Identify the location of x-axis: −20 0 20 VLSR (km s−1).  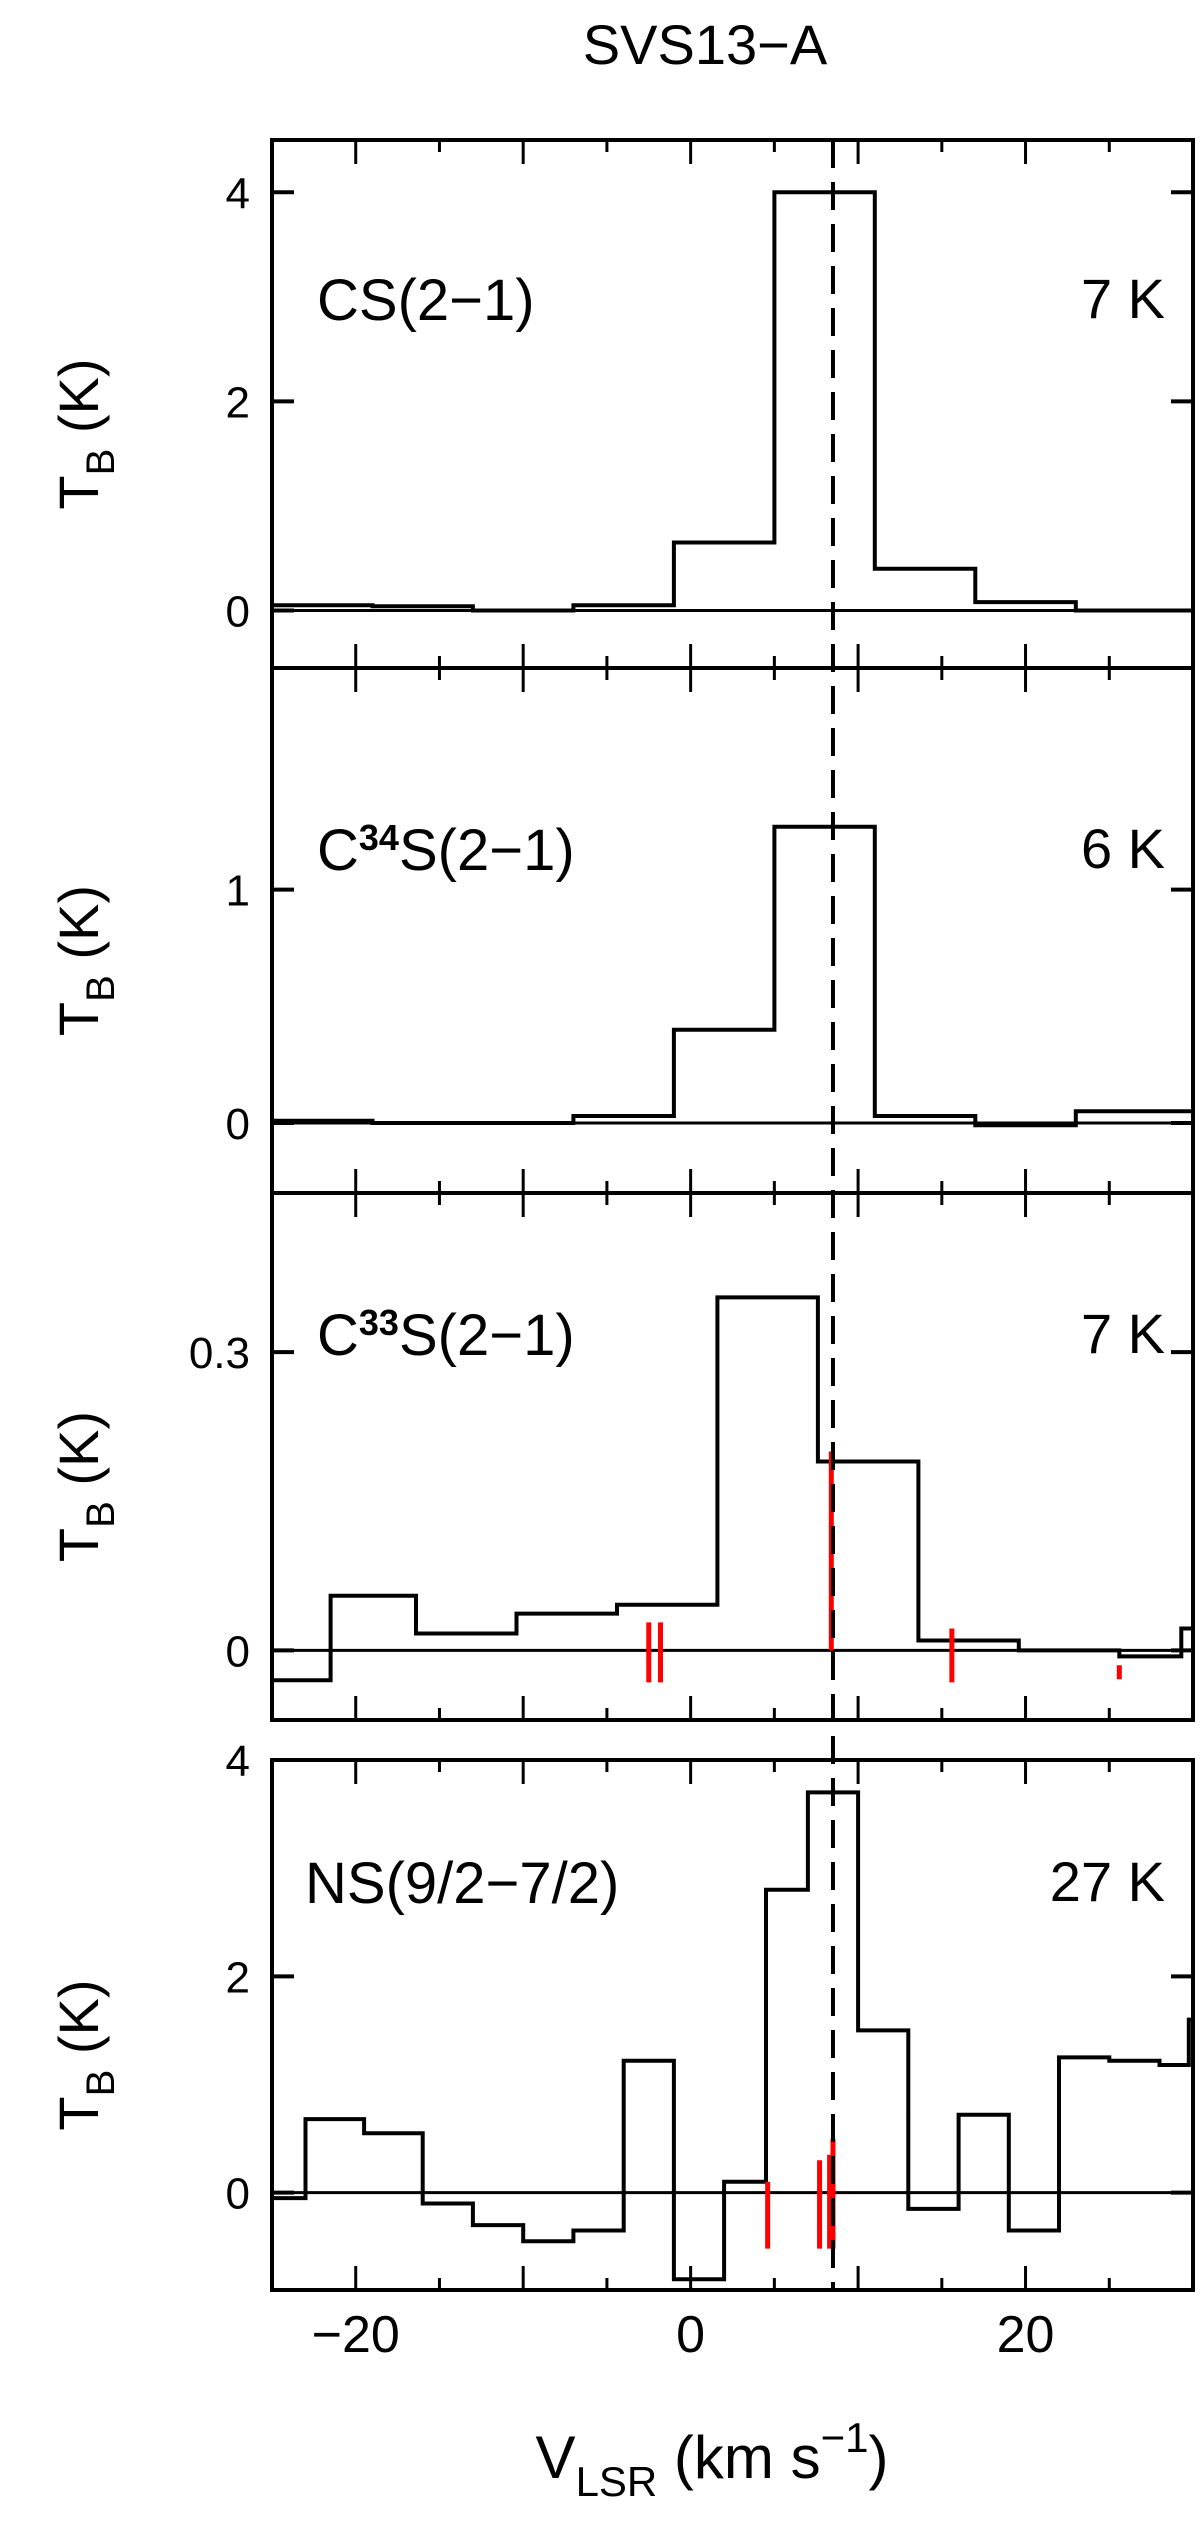
(683, 2405).